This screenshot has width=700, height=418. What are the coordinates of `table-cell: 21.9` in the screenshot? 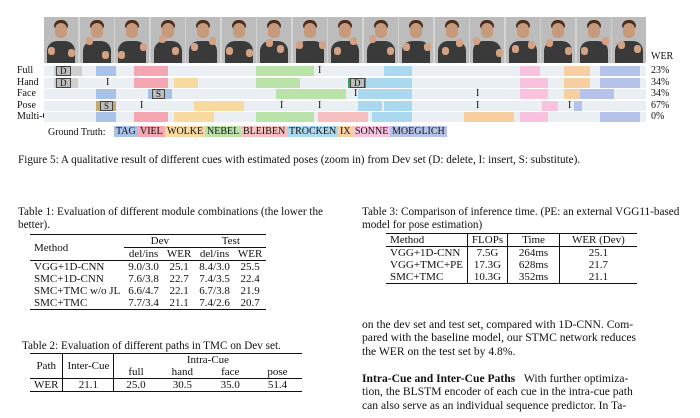 It's located at (250, 291).